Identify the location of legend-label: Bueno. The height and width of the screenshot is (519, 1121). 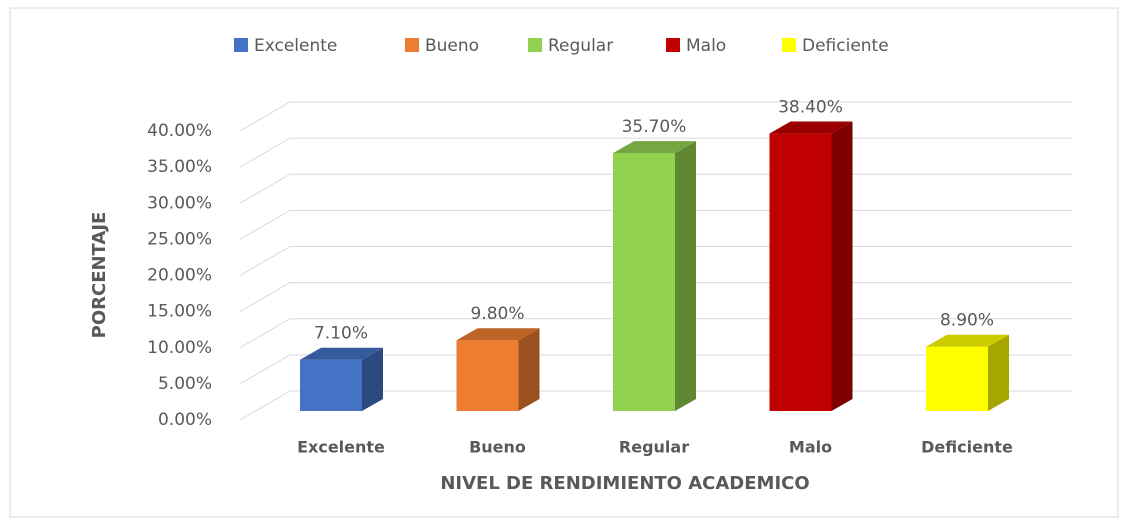
(452, 46).